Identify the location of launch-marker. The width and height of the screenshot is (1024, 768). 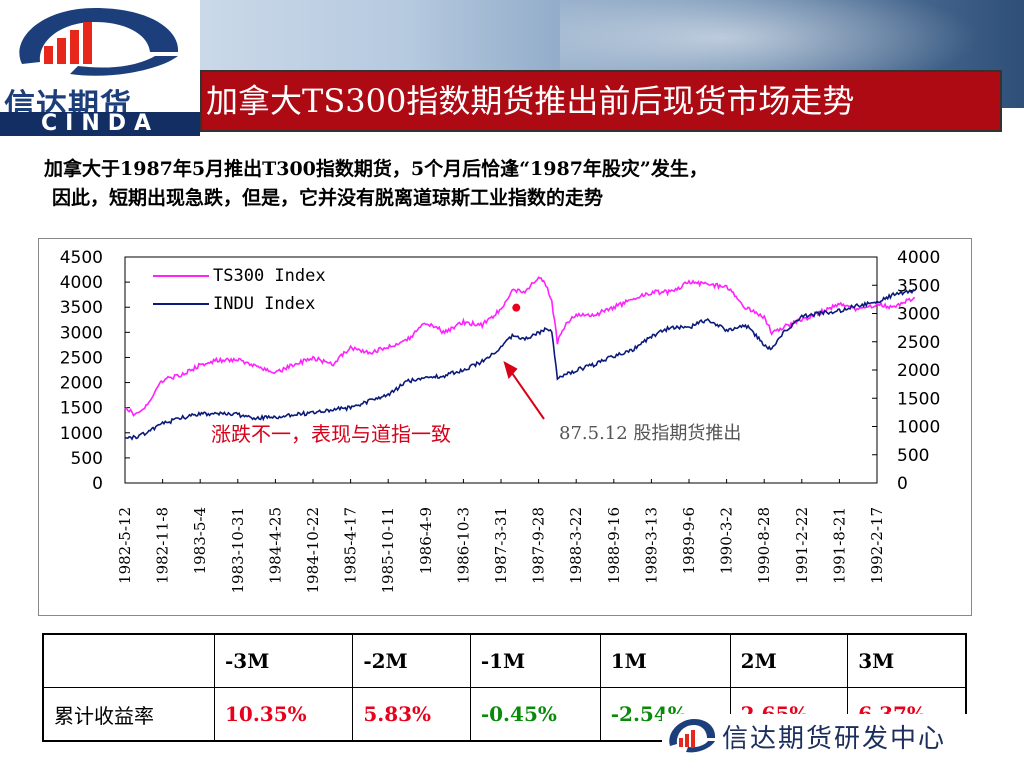
(516, 307).